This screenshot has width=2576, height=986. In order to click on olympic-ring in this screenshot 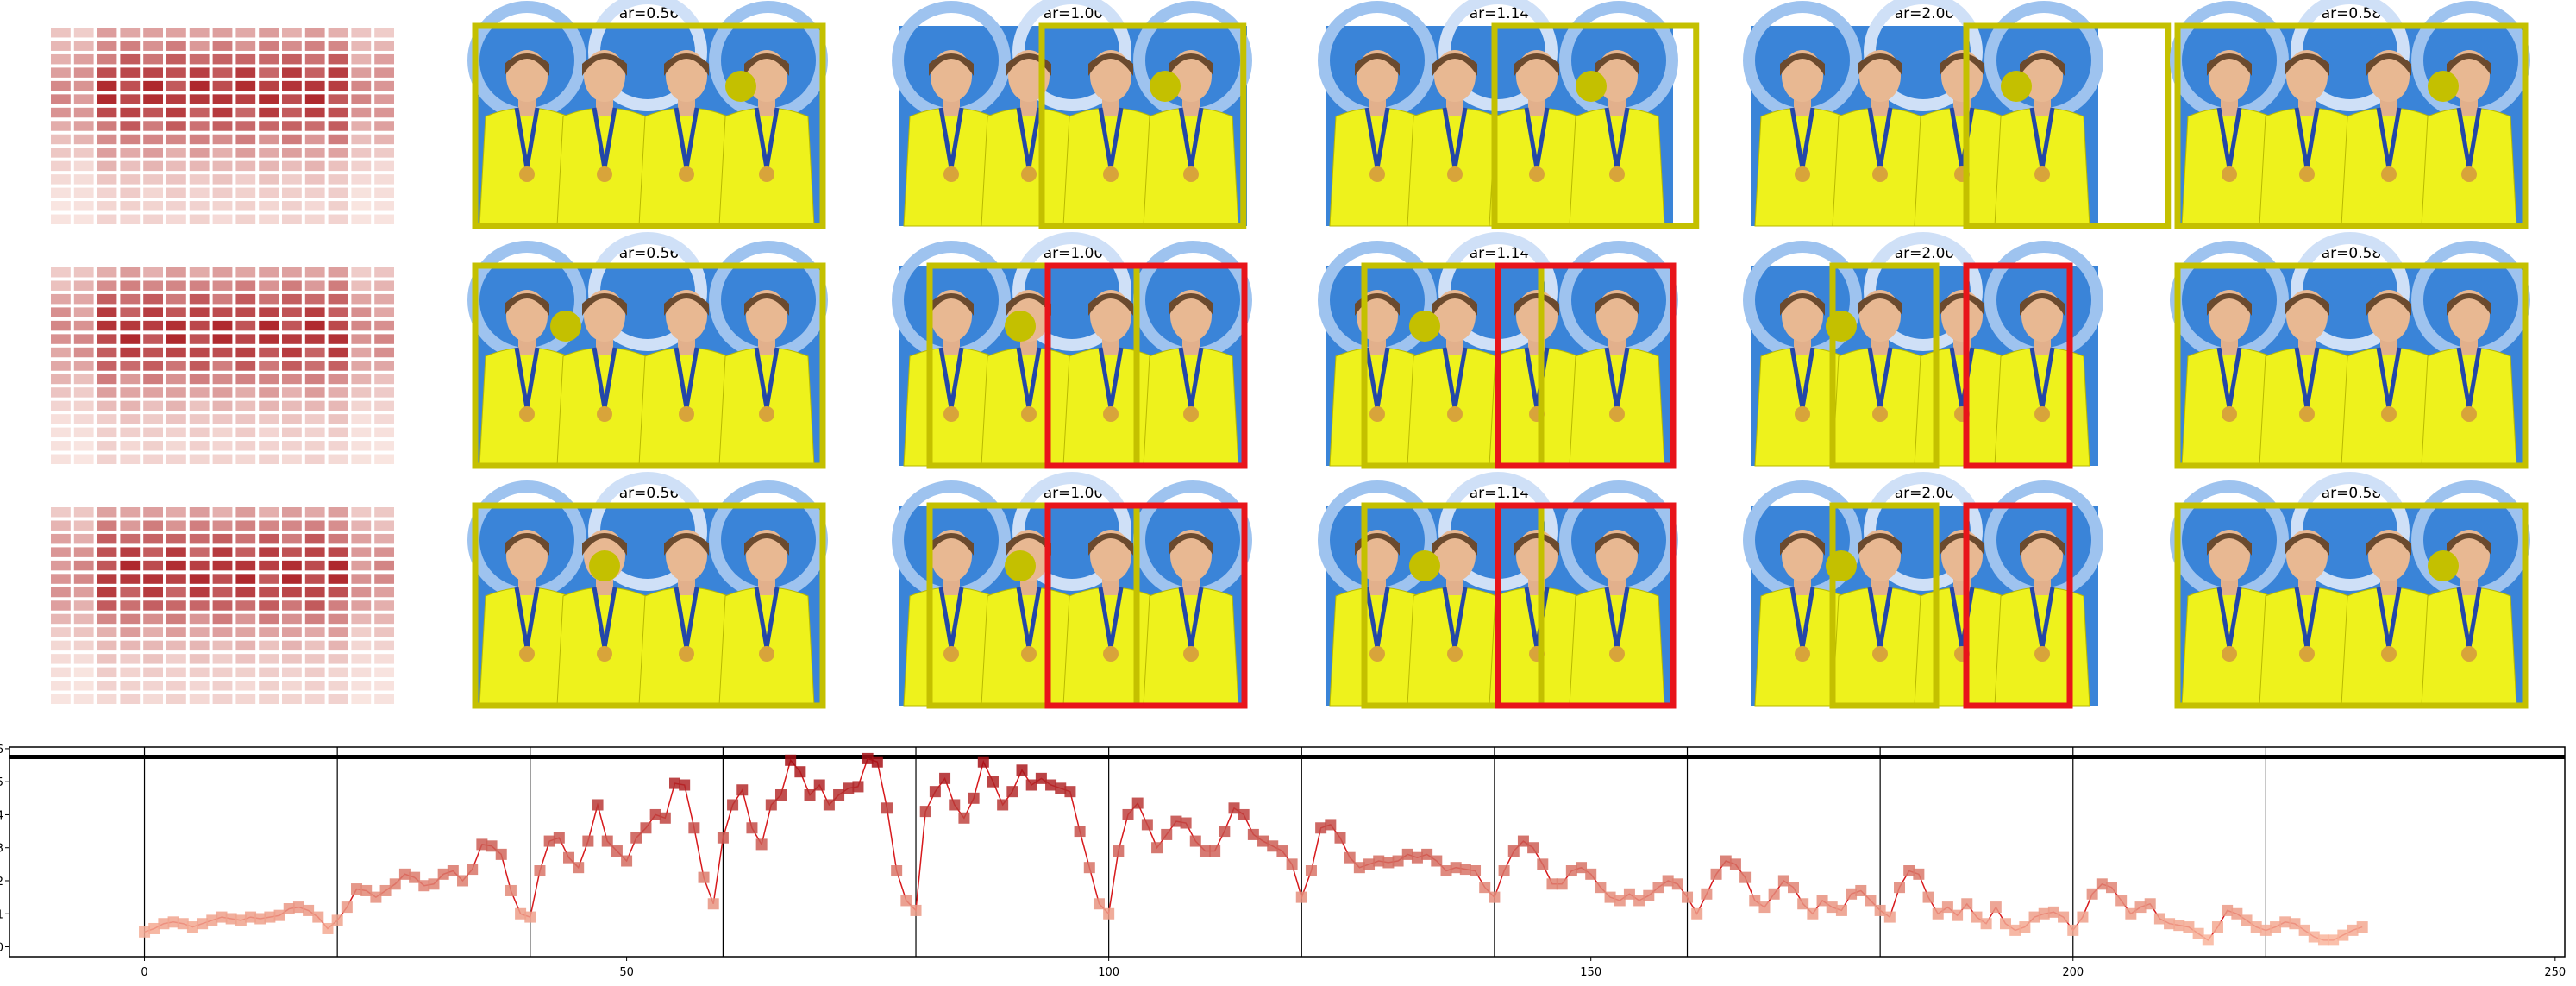, I will do `click(2350, 55)`.